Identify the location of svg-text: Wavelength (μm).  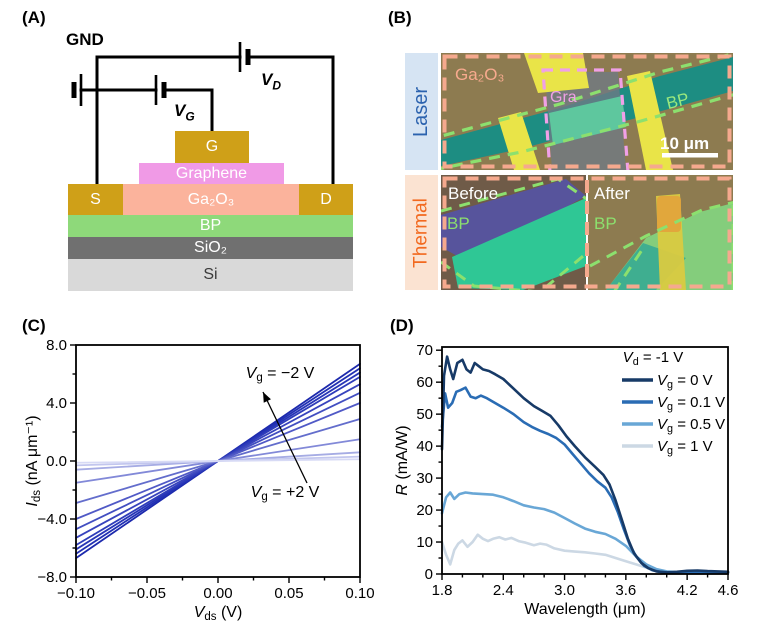
(585, 609).